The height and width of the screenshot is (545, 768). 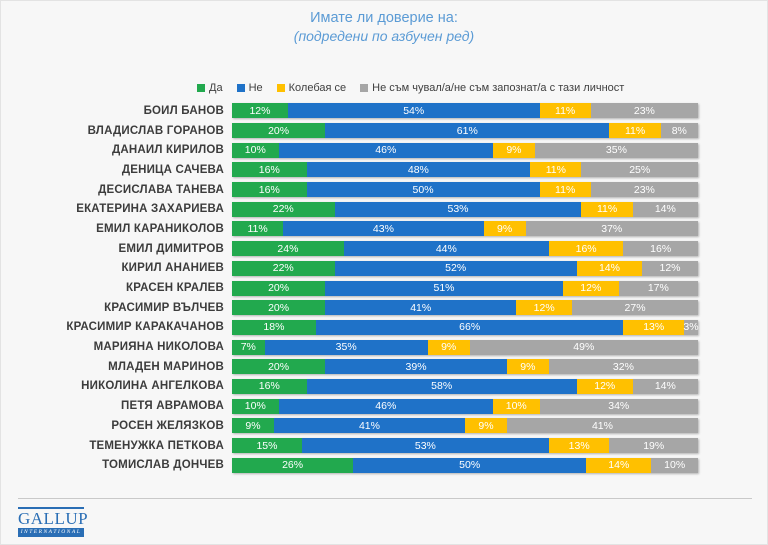 I want to click on chart-row: ДЕНИЦА САЧЕВА 16% 48% 11% 25%, so click(x=384, y=170).